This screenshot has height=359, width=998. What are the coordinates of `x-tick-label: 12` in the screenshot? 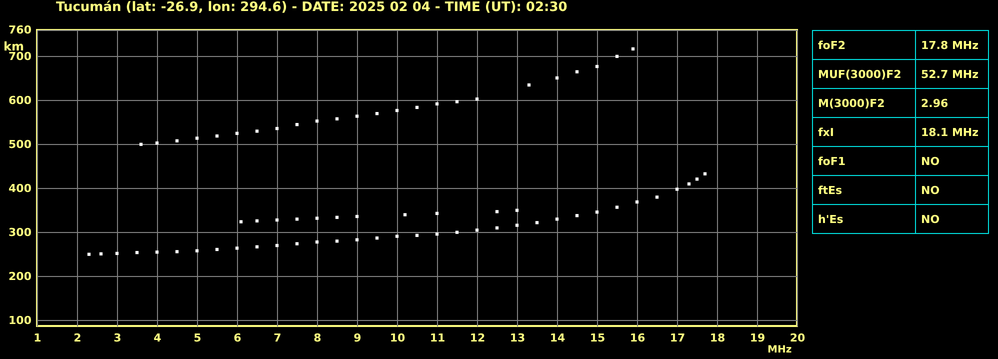 It's located at (478, 338).